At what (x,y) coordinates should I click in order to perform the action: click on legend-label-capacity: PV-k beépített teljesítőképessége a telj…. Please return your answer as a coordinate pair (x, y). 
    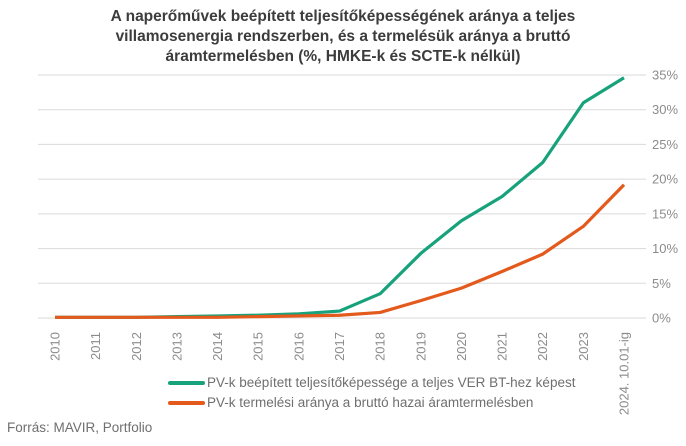
    Looking at the image, I should click on (391, 382).